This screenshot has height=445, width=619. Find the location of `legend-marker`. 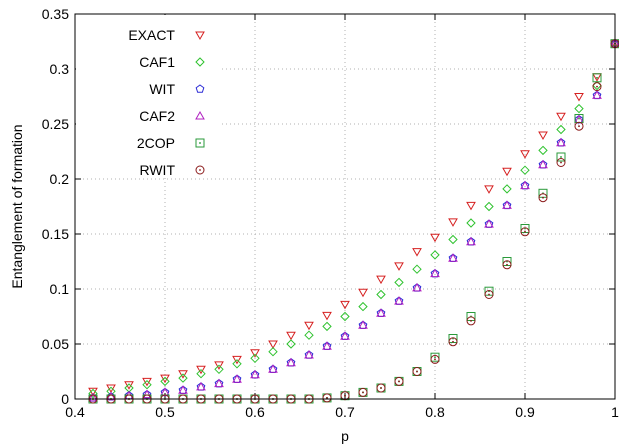

legend-marker is located at coordinates (200, 62).